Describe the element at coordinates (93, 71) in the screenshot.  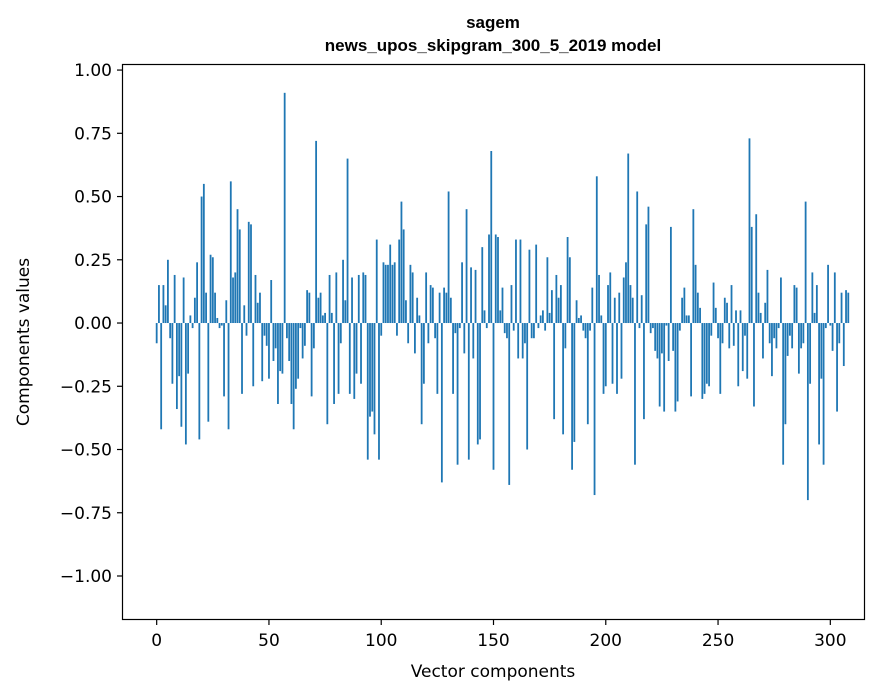
I see `y-tick-label: 1.00` at that location.